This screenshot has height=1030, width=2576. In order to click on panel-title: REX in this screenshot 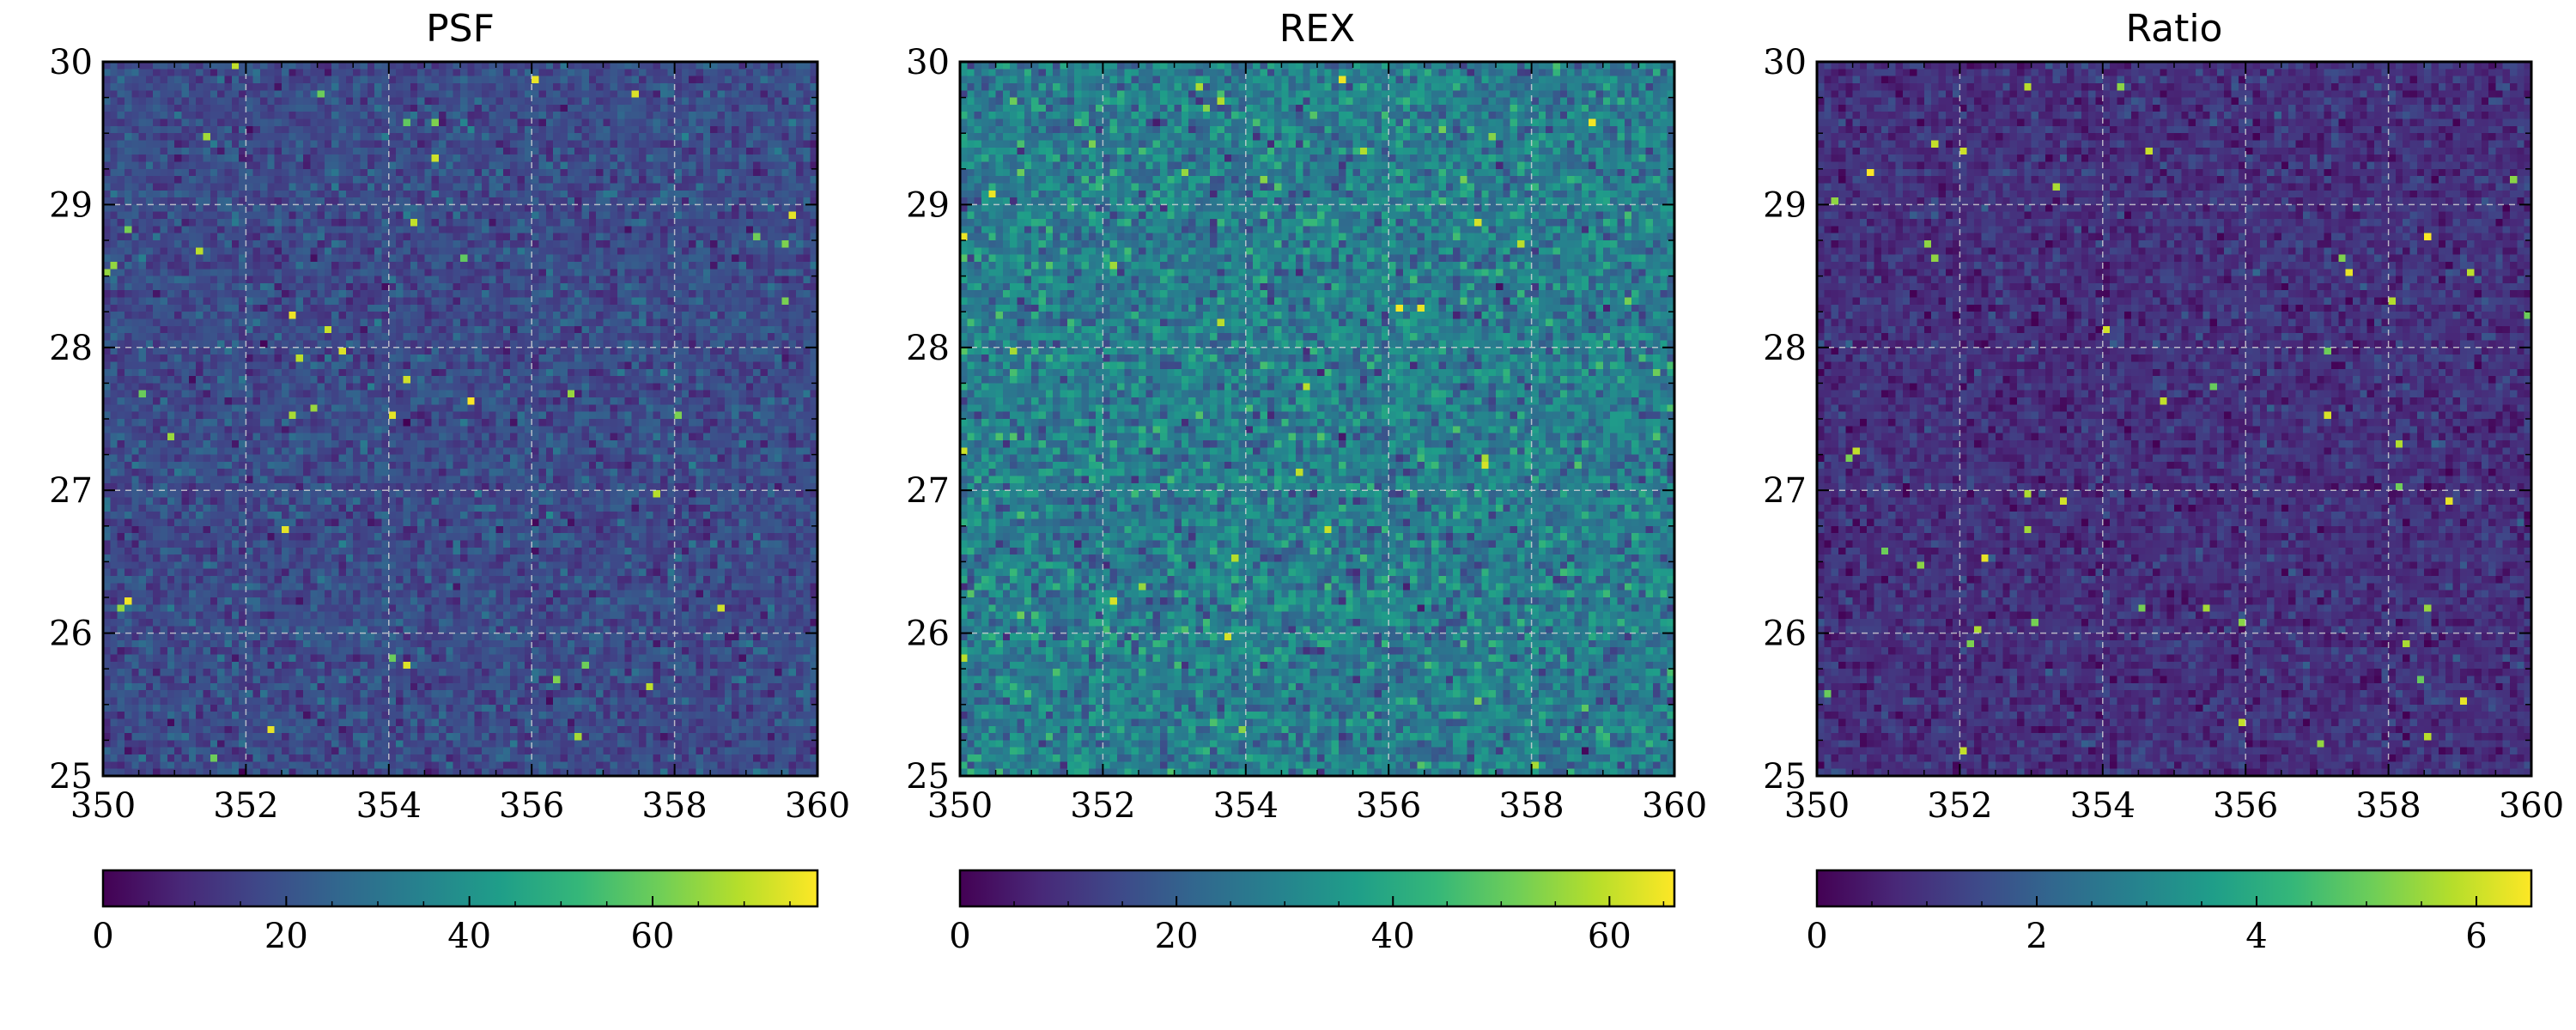, I will do `click(1317, 29)`.